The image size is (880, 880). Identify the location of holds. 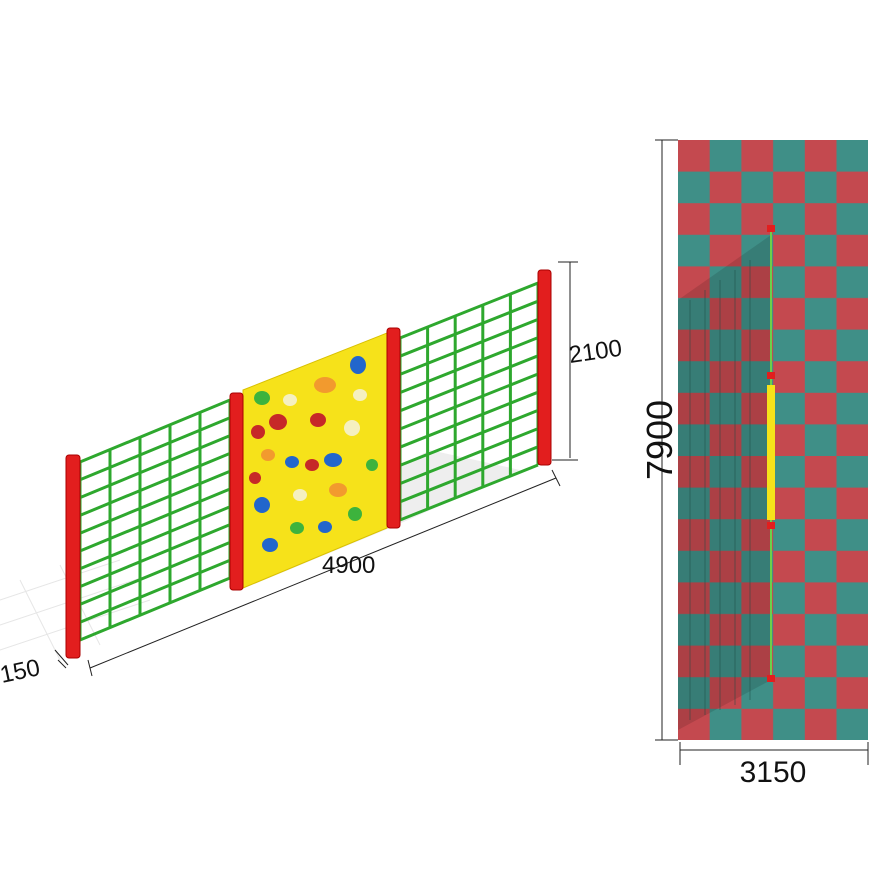
(313, 454).